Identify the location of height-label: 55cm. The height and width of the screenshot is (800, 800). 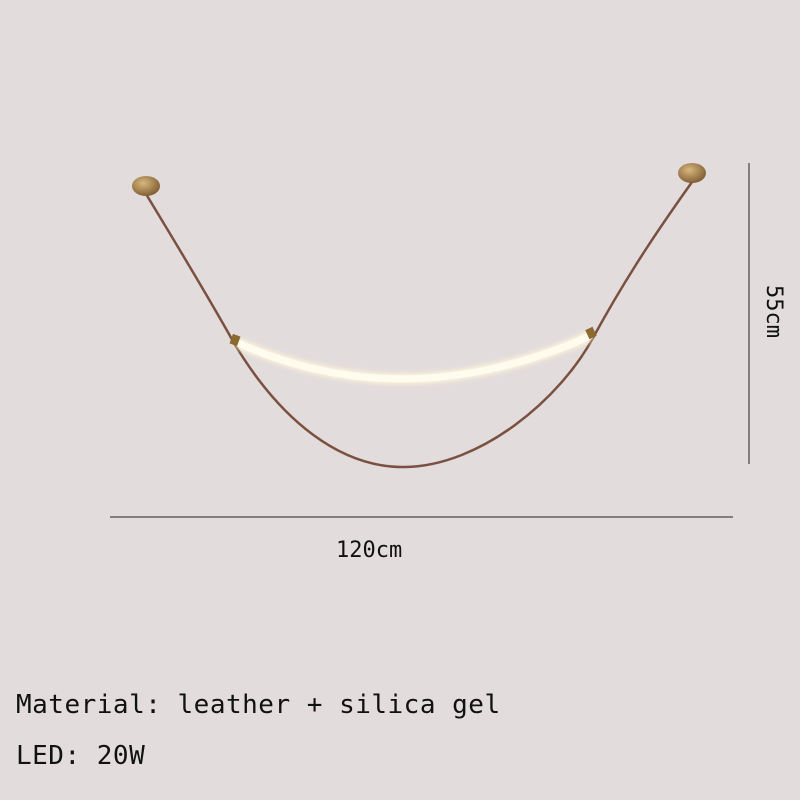
(773, 311).